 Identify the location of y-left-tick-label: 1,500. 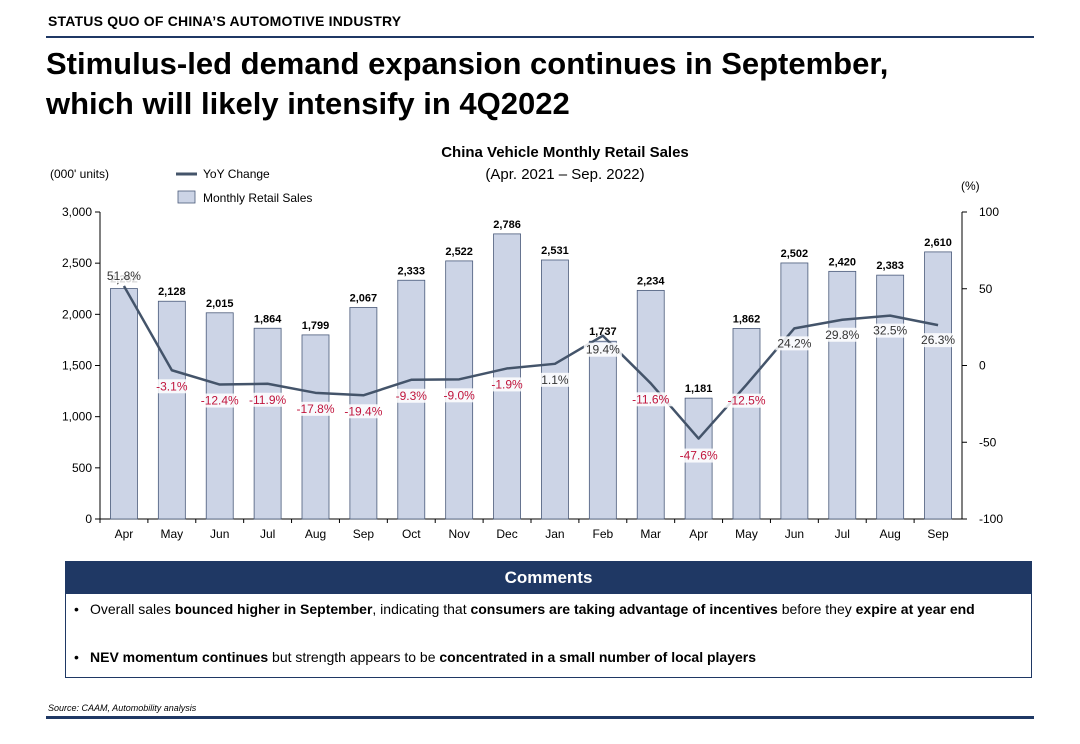
(77, 366).